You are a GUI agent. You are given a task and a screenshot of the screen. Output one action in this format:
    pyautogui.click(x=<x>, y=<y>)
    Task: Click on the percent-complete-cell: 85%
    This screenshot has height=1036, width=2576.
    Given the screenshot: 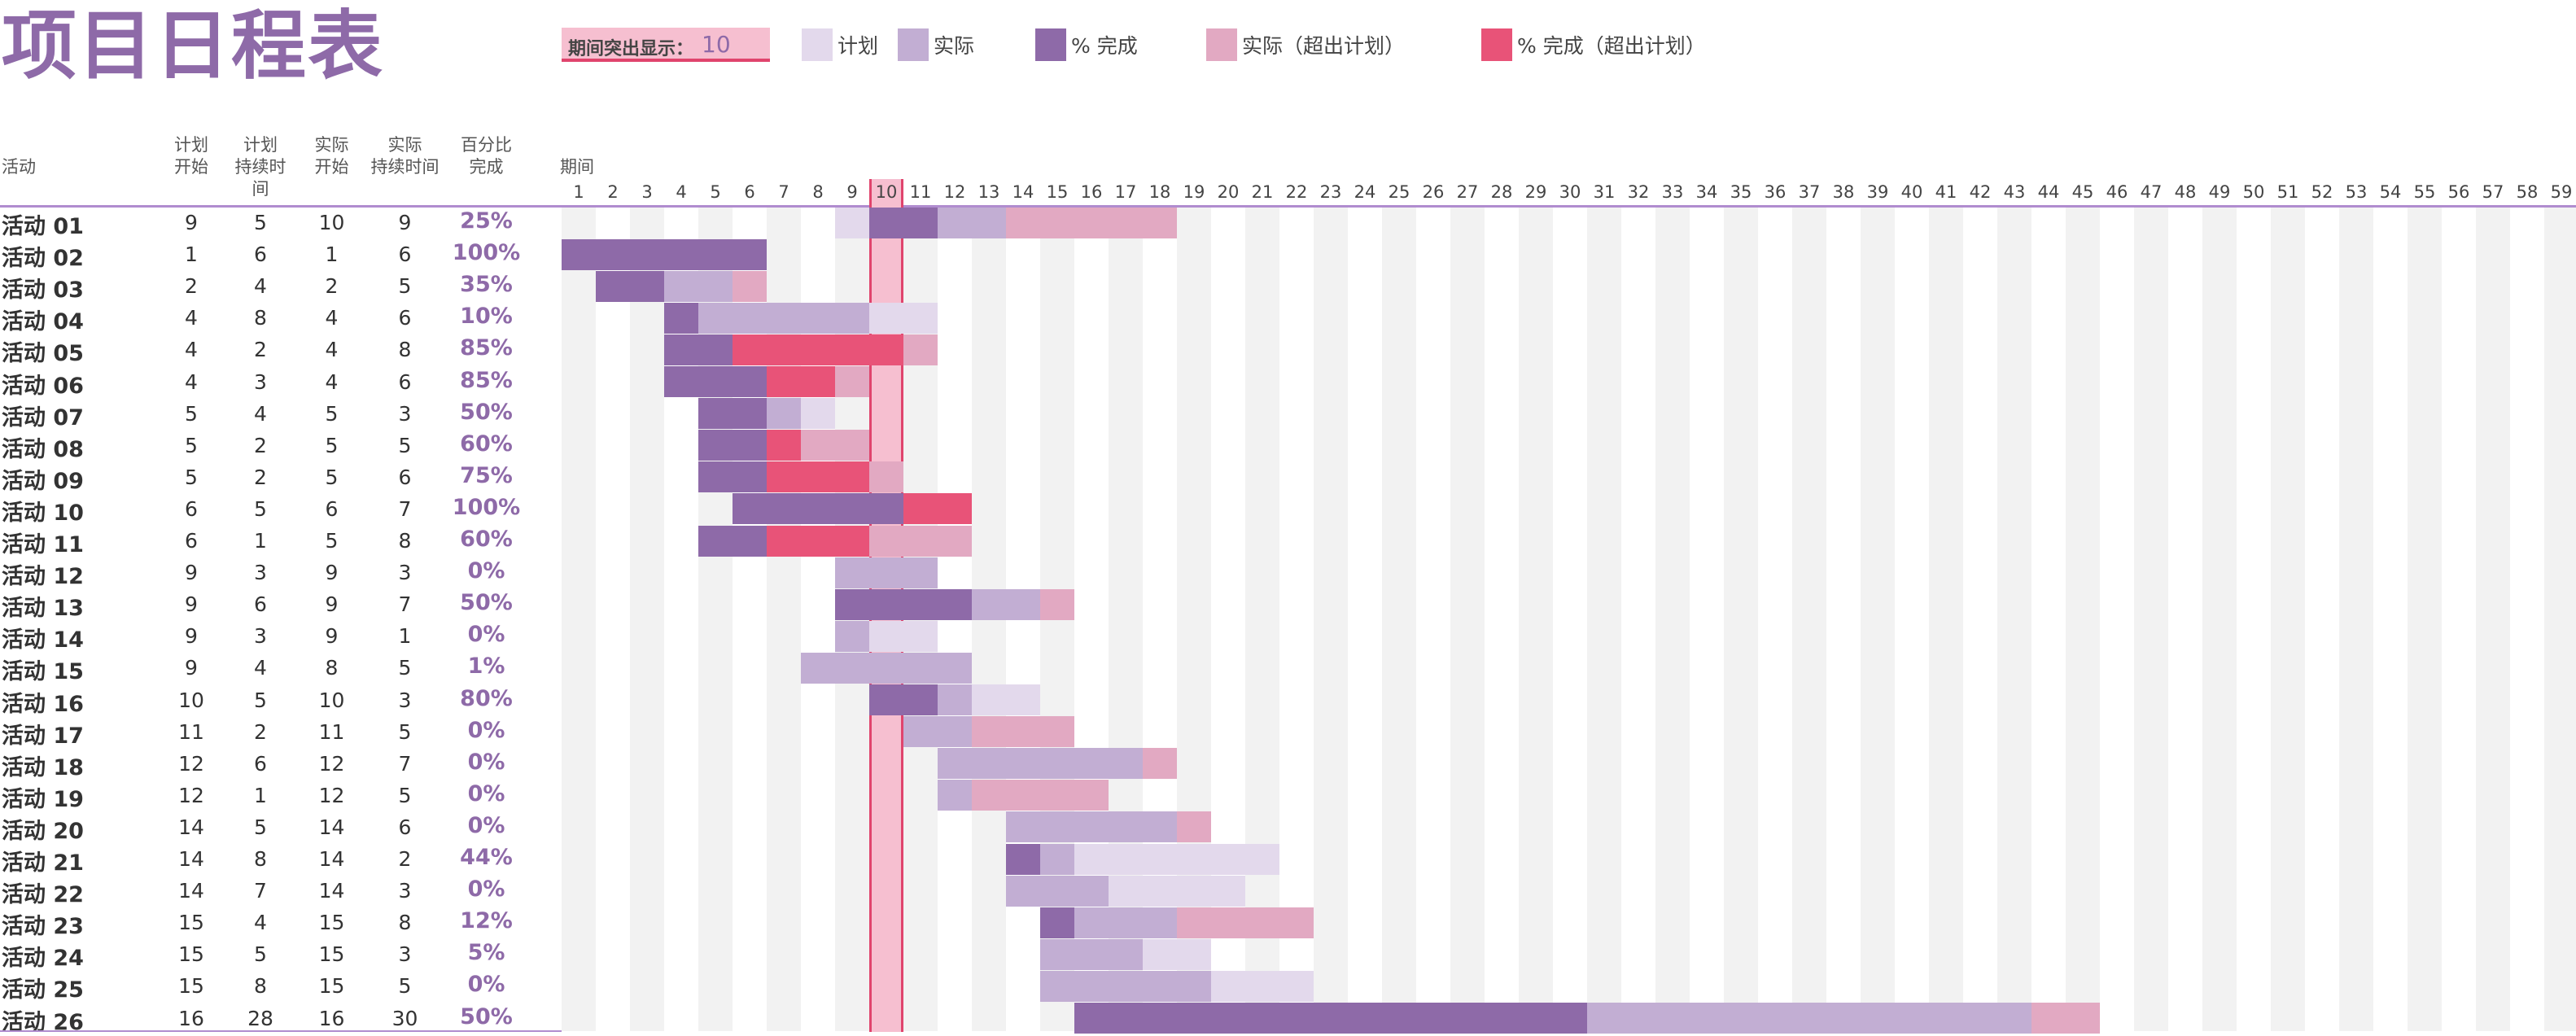 What is the action you would take?
    pyautogui.click(x=487, y=380)
    